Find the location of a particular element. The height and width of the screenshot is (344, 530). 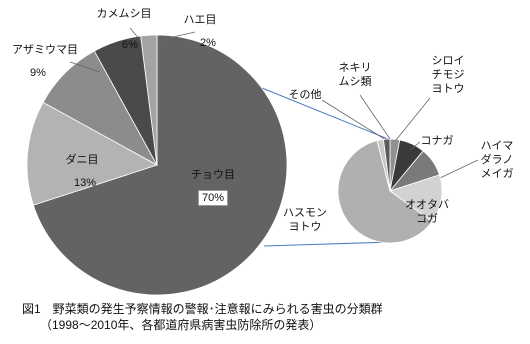

slice-label: ネキリムシ類 is located at coordinates (355, 75).